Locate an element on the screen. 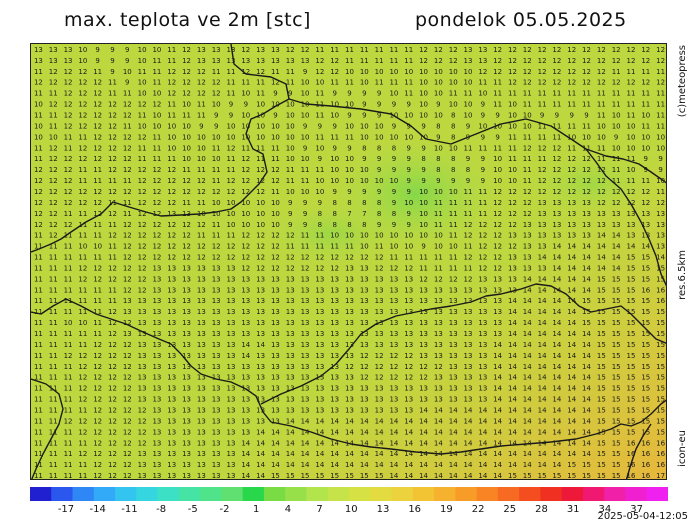  color-scale-swatch is located at coordinates (126, 494).